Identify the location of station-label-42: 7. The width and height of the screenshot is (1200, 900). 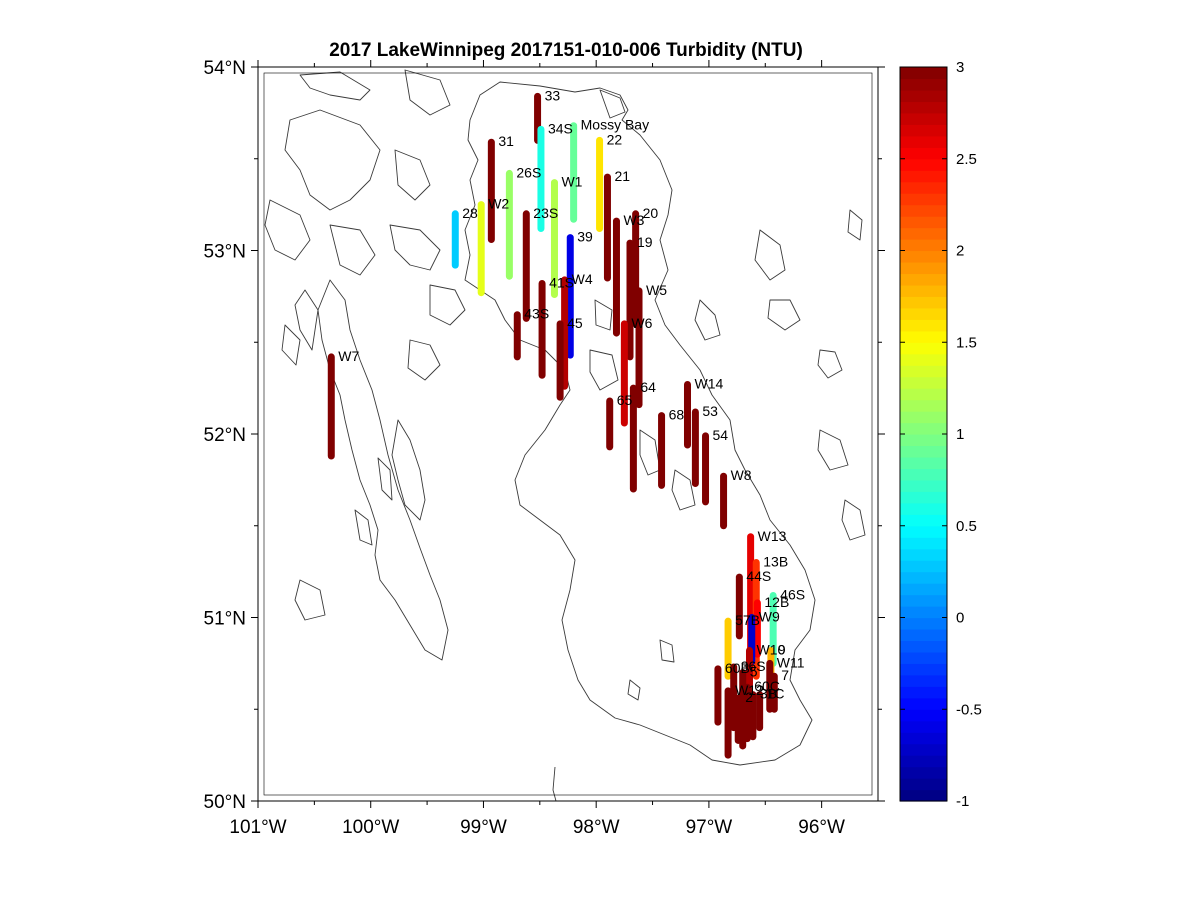
(785, 675).